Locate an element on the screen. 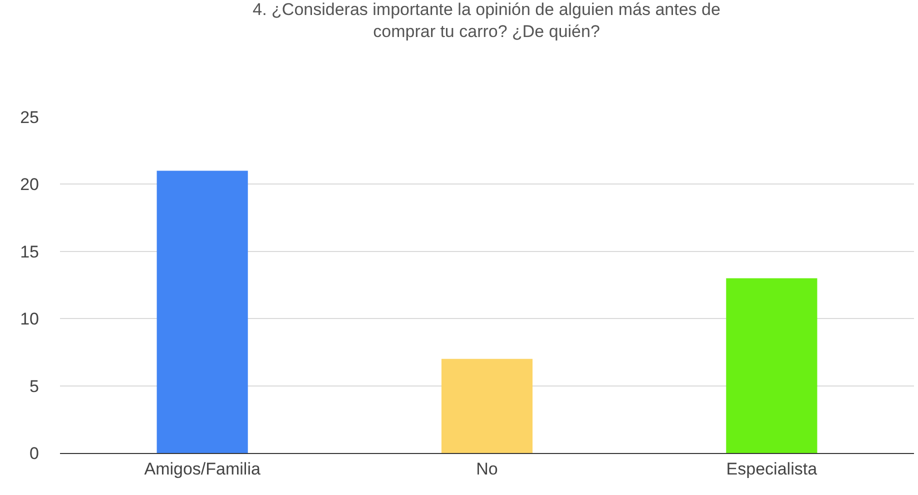 This screenshot has height=495, width=918. x-tick-label: No is located at coordinates (487, 468).